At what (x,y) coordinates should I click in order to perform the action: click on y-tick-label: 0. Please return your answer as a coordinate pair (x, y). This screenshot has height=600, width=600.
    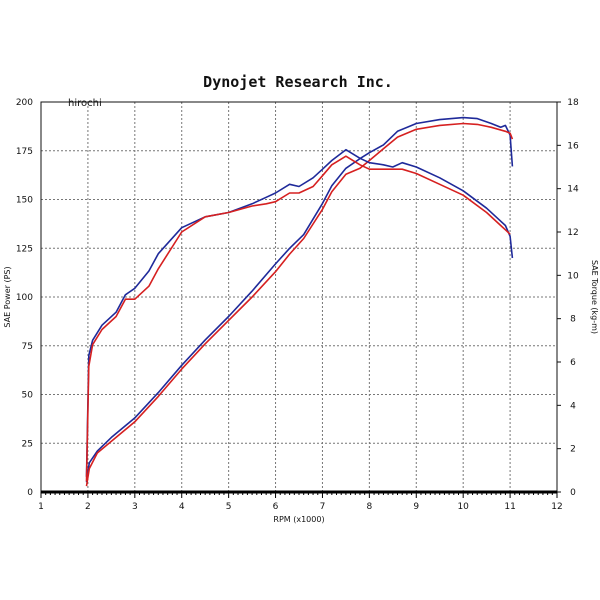
    Looking at the image, I should click on (30, 493).